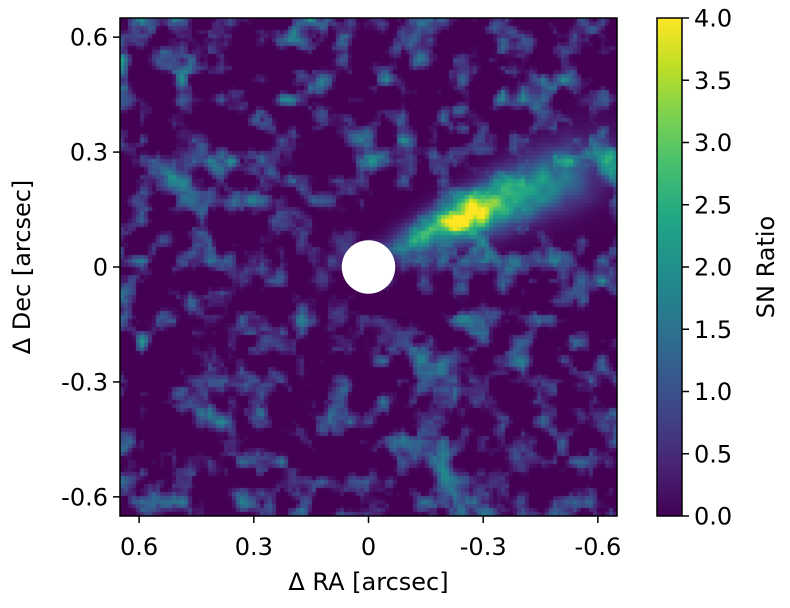 This screenshot has height=608, width=790. What do you see at coordinates (139, 547) in the screenshot?
I see `x-tick-label: 0.6` at bounding box center [139, 547].